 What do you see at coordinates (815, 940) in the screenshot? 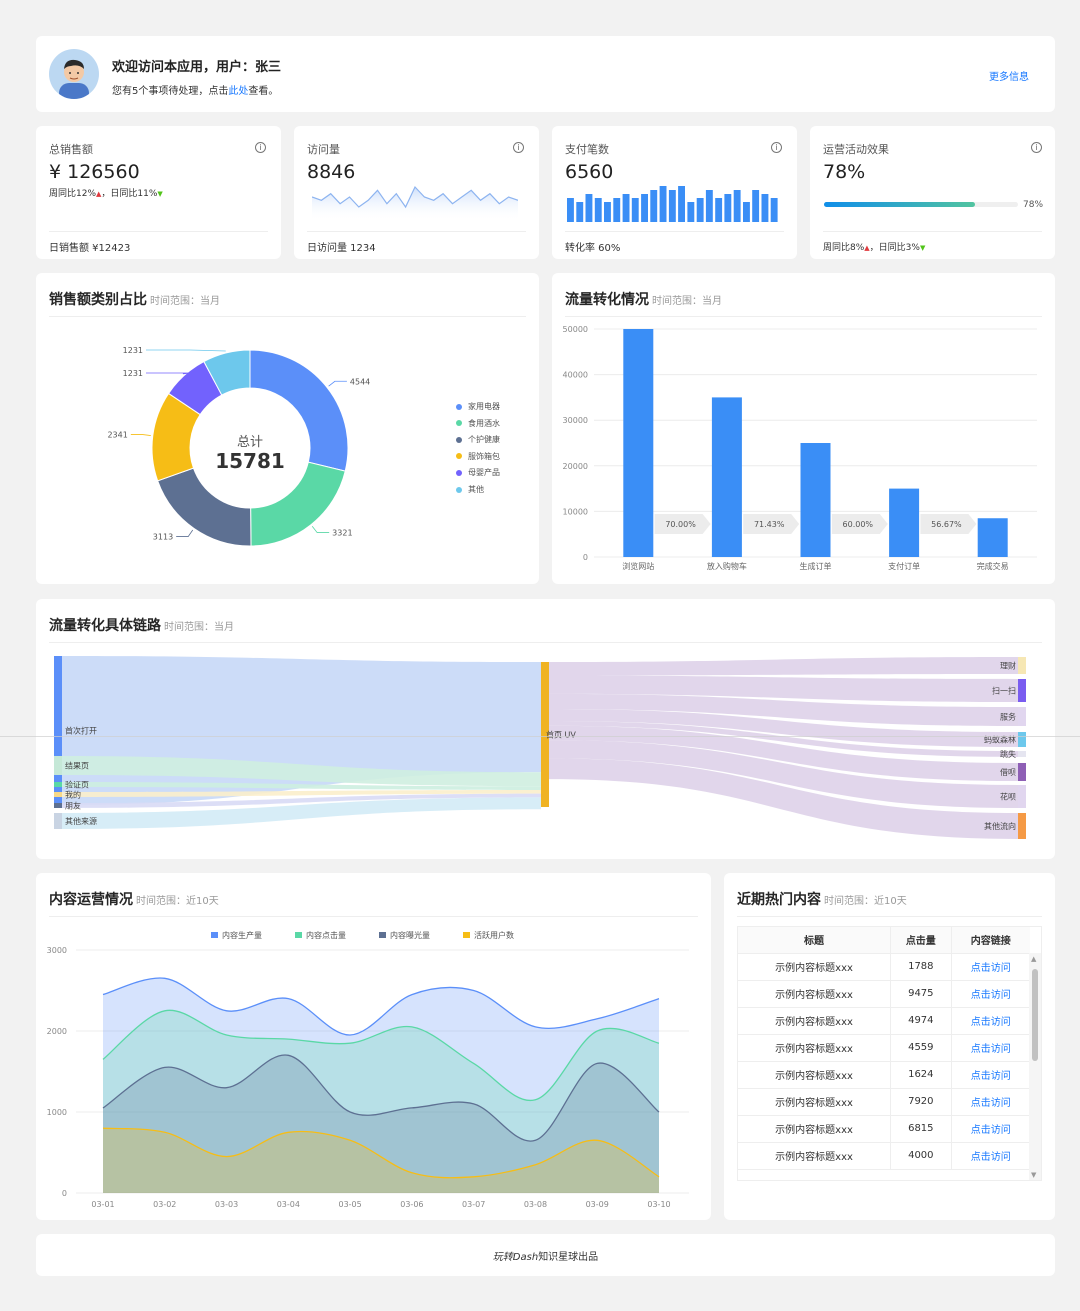
I see `column-header-title: 标题` at bounding box center [815, 940].